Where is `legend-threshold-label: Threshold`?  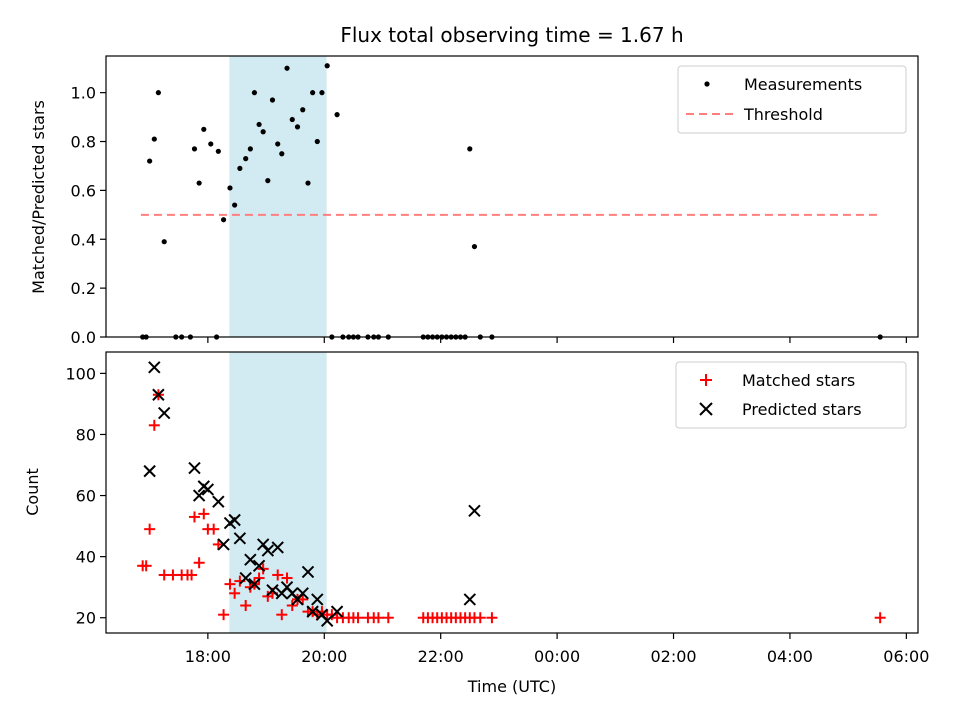
legend-threshold-label: Threshold is located at coordinates (783, 114).